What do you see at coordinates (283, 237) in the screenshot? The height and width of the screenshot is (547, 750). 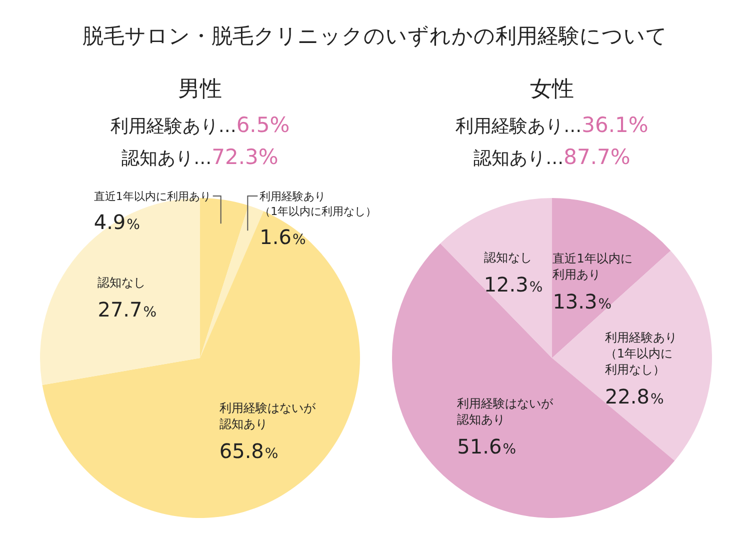 I see `data-label: 1.6%` at bounding box center [283, 237].